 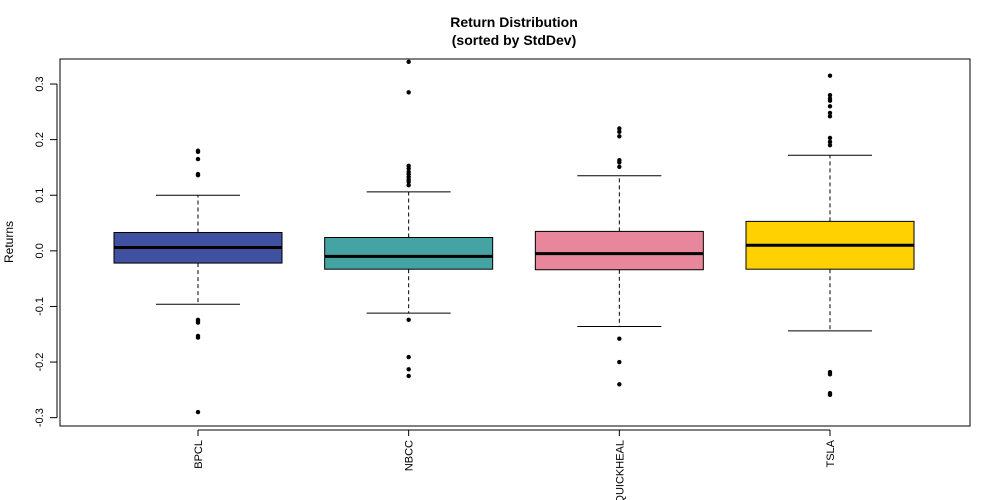 What do you see at coordinates (9, 242) in the screenshot?
I see `y-axis-label: Returns` at bounding box center [9, 242].